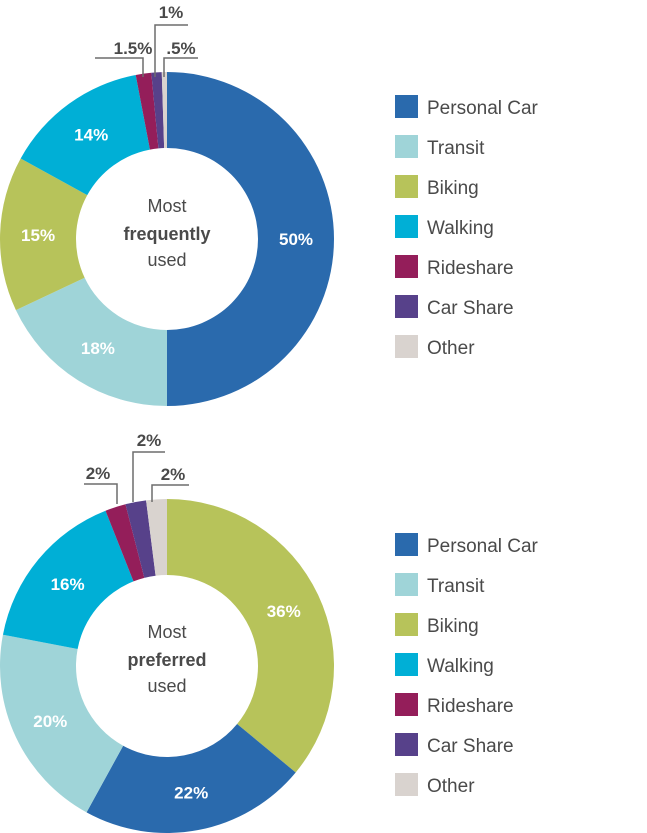 The width and height of the screenshot is (647, 833). I want to click on slice-data-label: 18%, so click(98, 348).